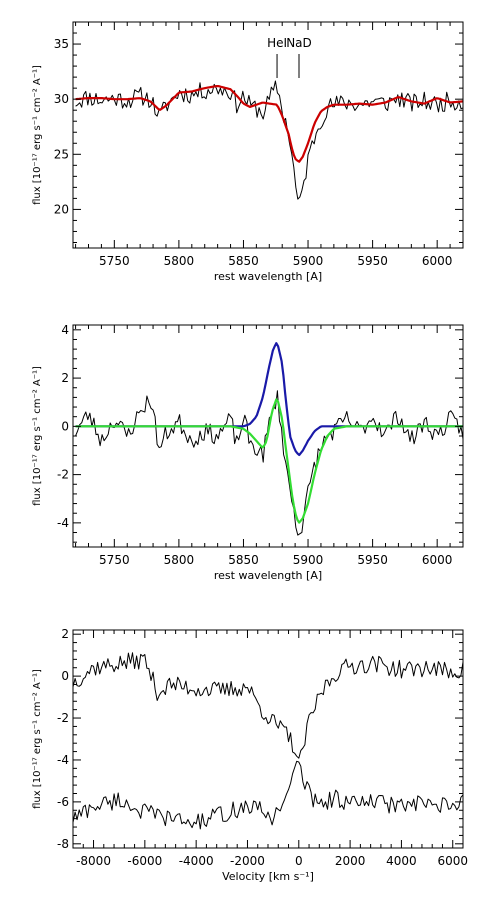  What do you see at coordinates (299, 43) in the screenshot?
I see `line-marker-label: NaD` at bounding box center [299, 43].